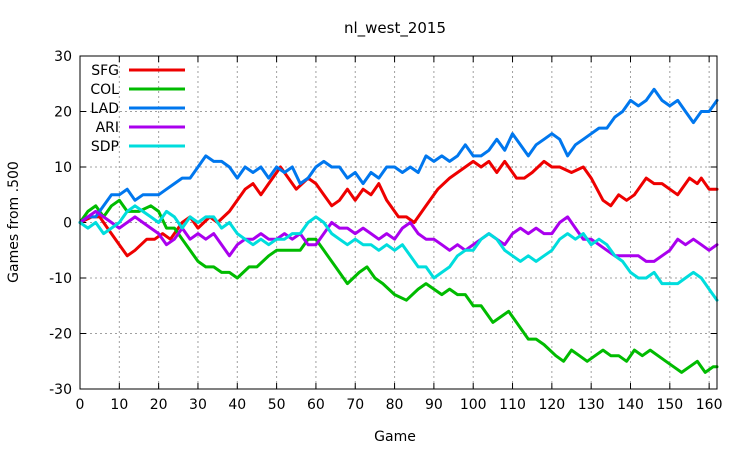  I want to click on legend: SFG COL LAD ARI SDP, so click(137, 109).